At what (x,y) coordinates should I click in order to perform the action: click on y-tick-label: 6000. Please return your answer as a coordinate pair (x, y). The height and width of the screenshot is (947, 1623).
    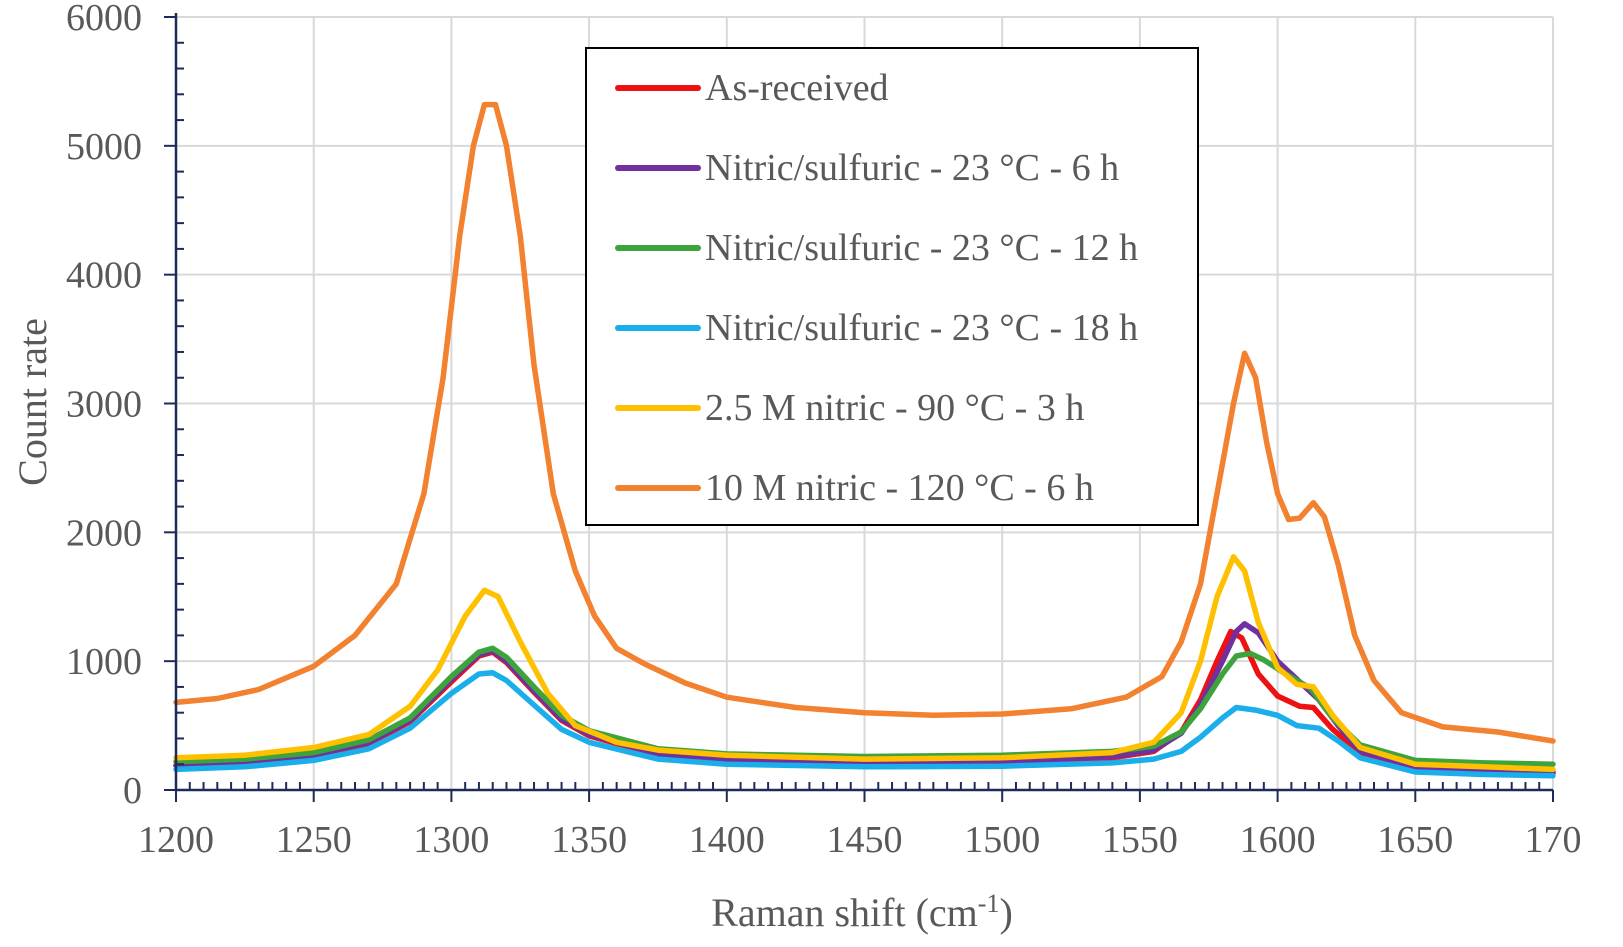
    Looking at the image, I should click on (104, 19).